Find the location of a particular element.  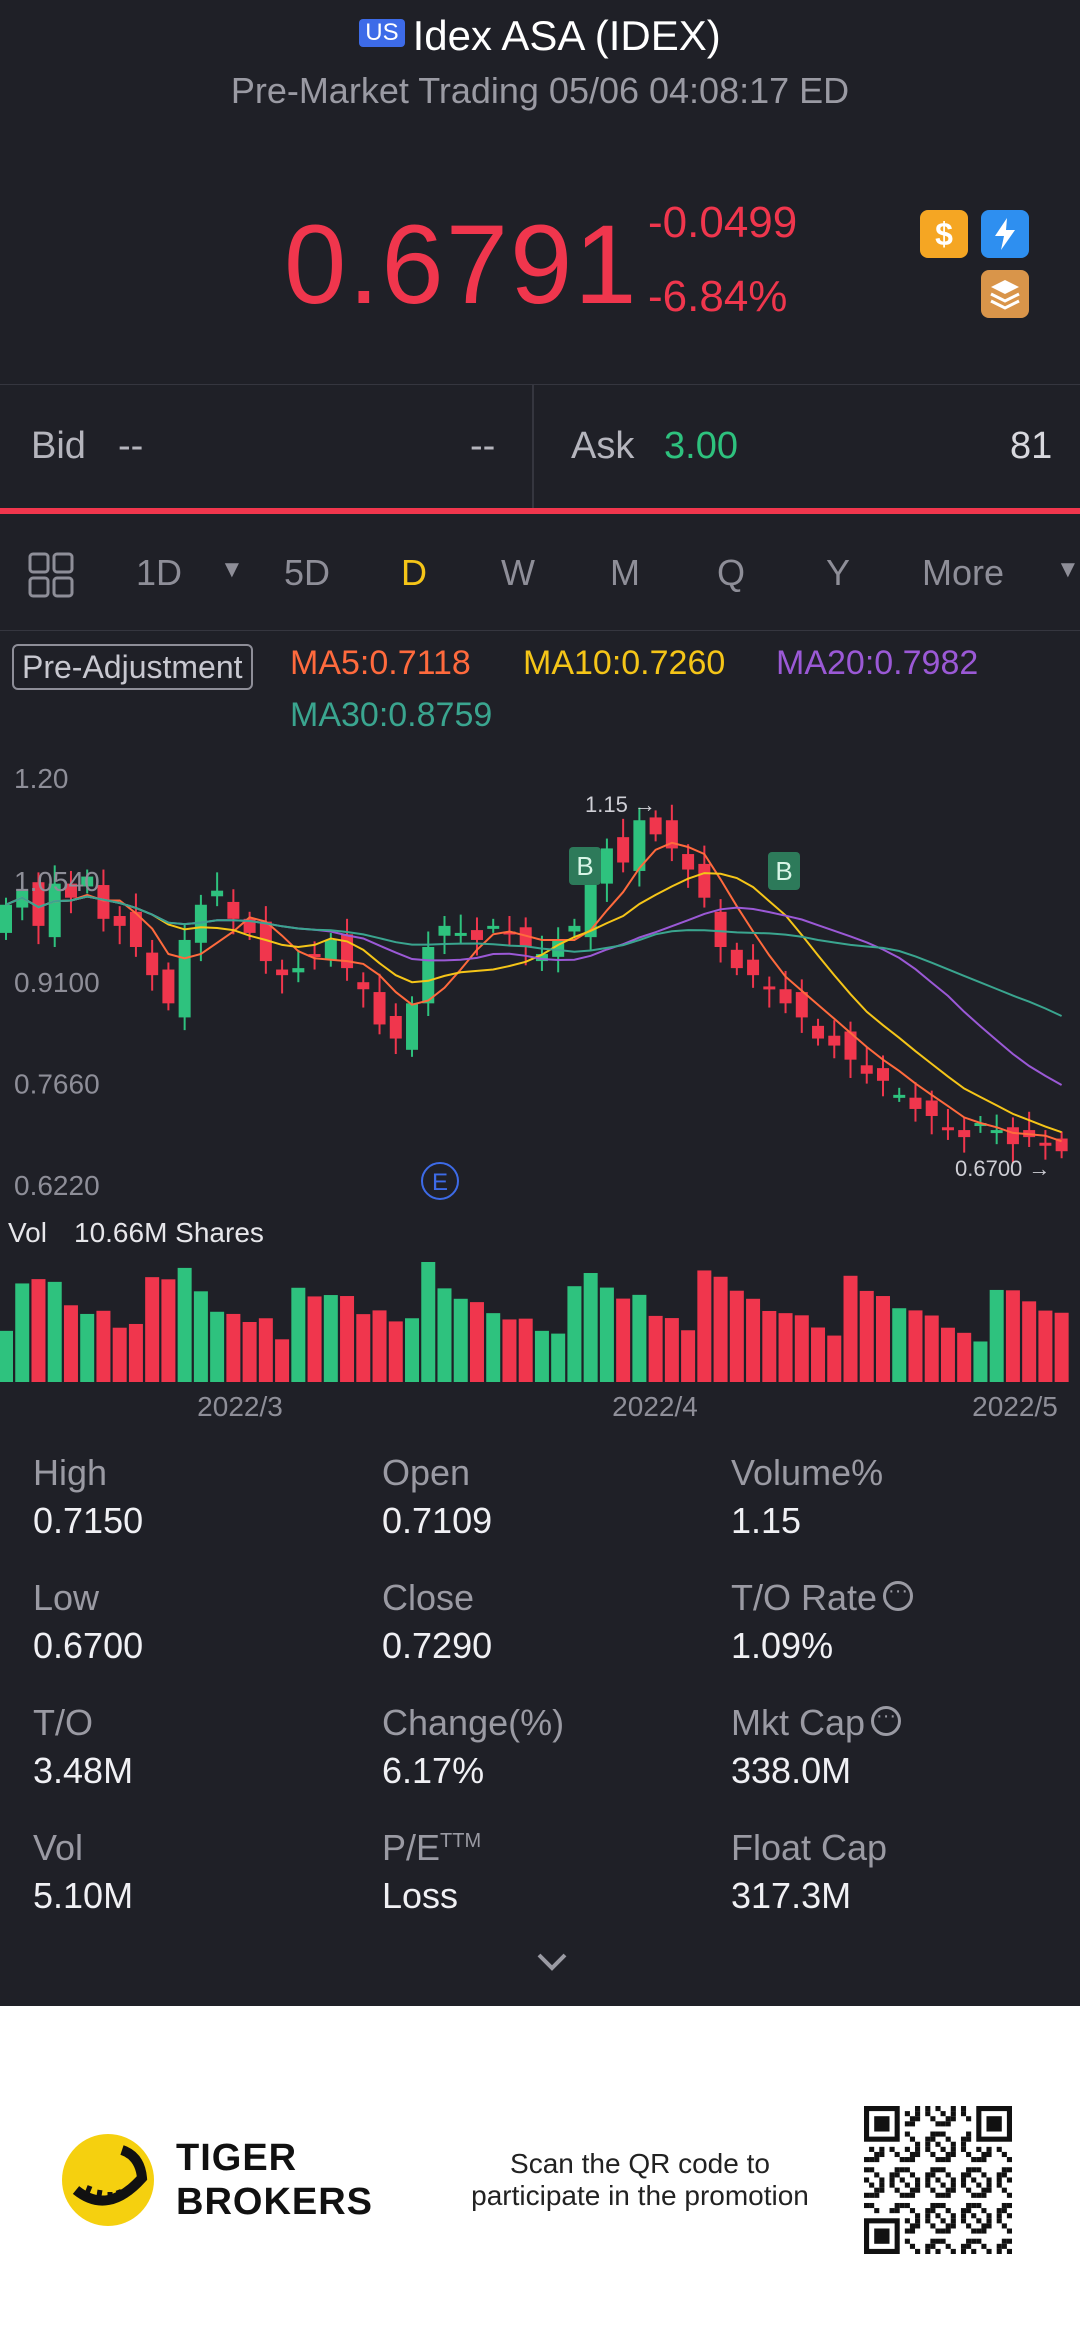

tab-monthly: M is located at coordinates (625, 572).